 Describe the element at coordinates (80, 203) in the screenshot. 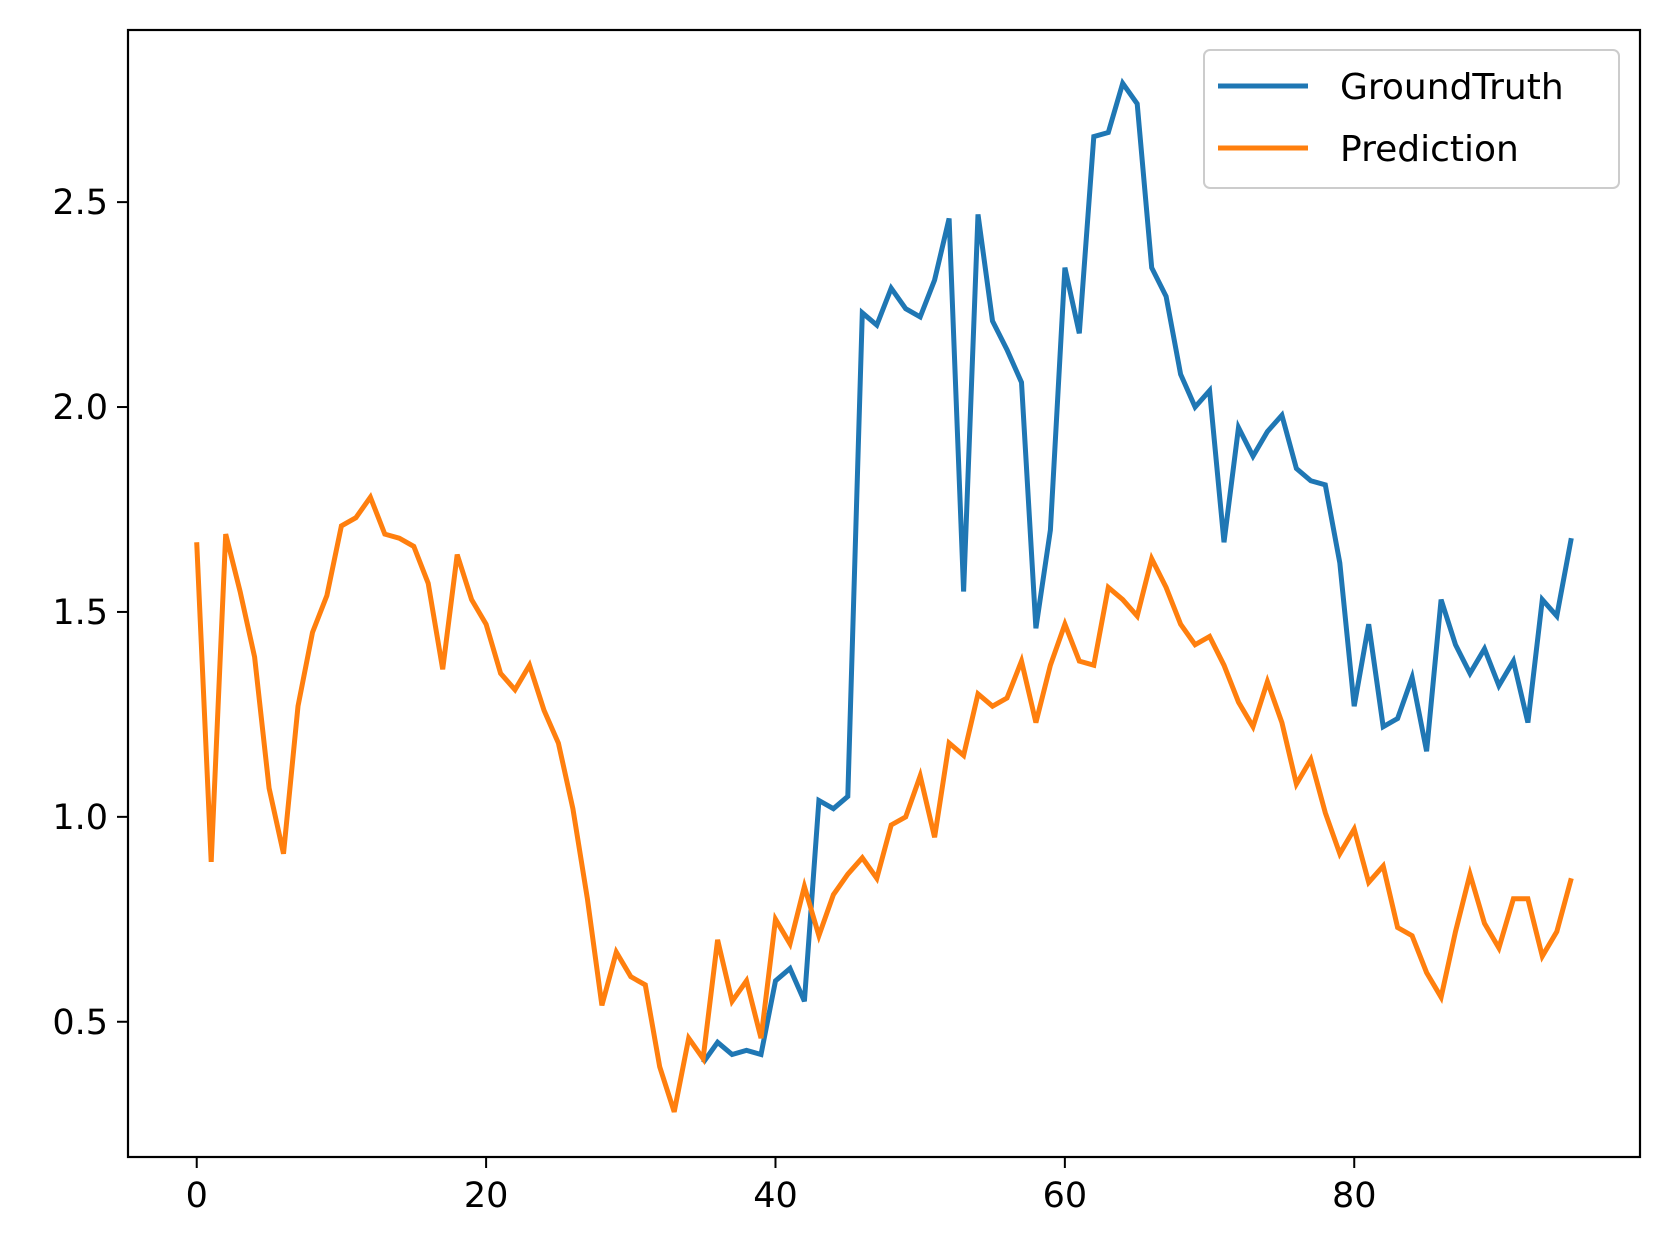

I see `y-tick-label: 2.5` at that location.